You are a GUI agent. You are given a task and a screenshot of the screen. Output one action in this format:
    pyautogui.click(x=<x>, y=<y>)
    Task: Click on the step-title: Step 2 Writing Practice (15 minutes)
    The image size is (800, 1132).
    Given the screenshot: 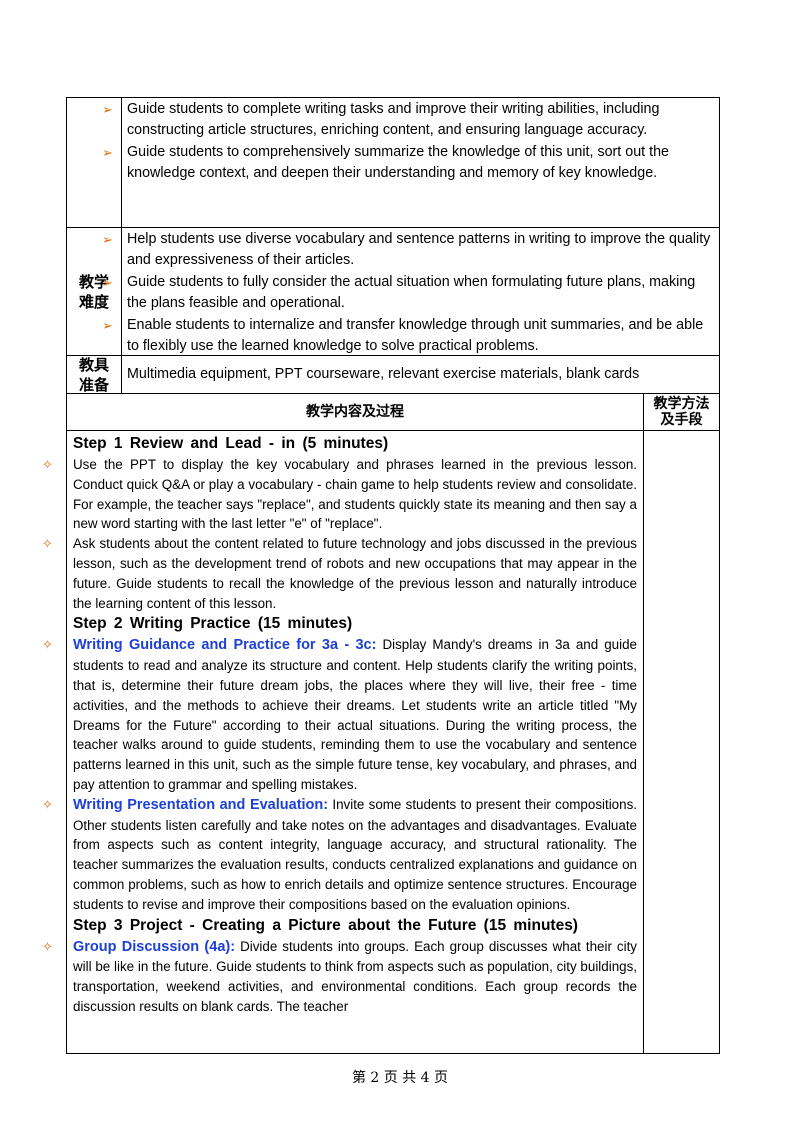 What is the action you would take?
    pyautogui.click(x=213, y=624)
    